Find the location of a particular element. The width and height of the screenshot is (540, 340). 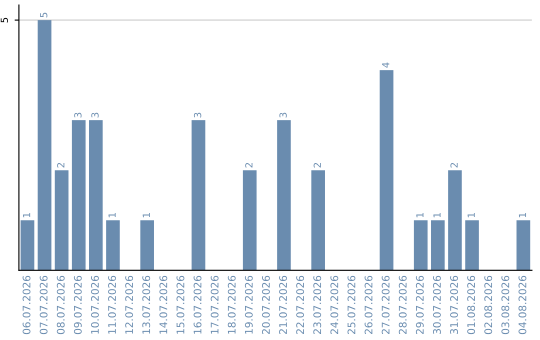

x-tick-label: 17.07.2026 is located at coordinates (214, 305).